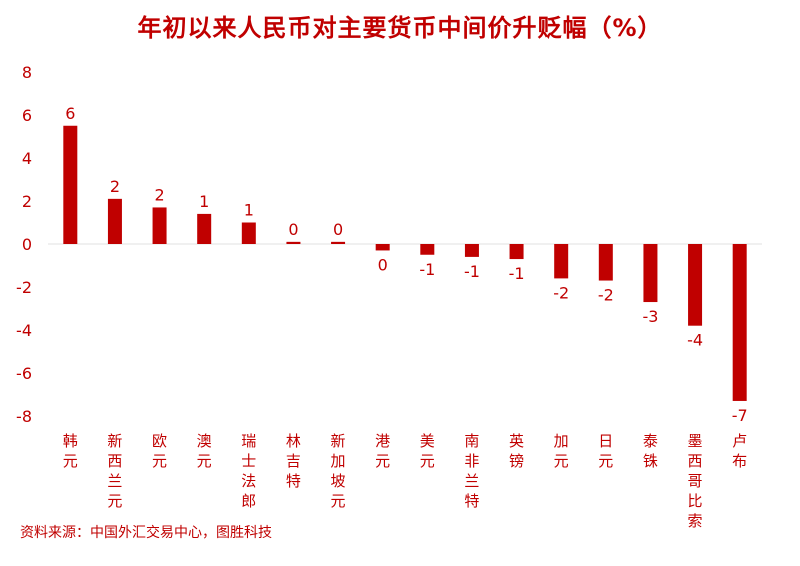 This screenshot has height=566, width=800. I want to click on svg-text: 镑, so click(516, 461).